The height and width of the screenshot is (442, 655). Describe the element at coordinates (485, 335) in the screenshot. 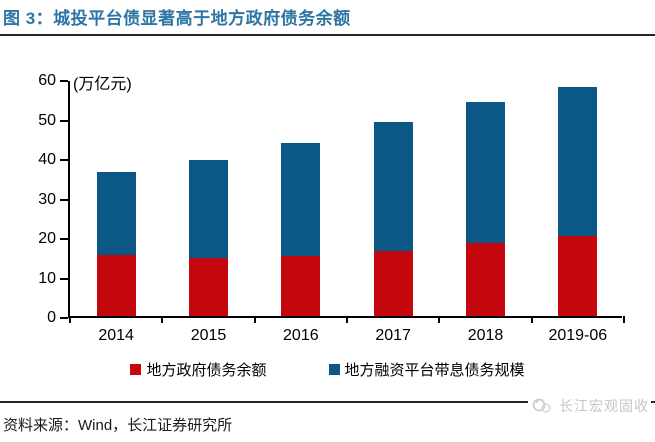

I see `x-axis-category-label: 2018` at that location.